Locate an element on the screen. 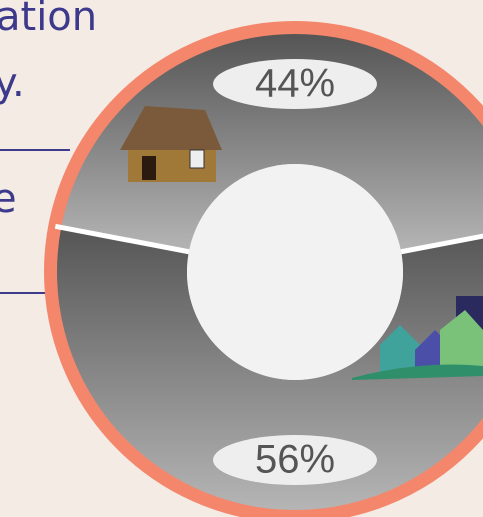 The width and height of the screenshot is (483, 517). heading-fragment: y. is located at coordinates (12, 83).